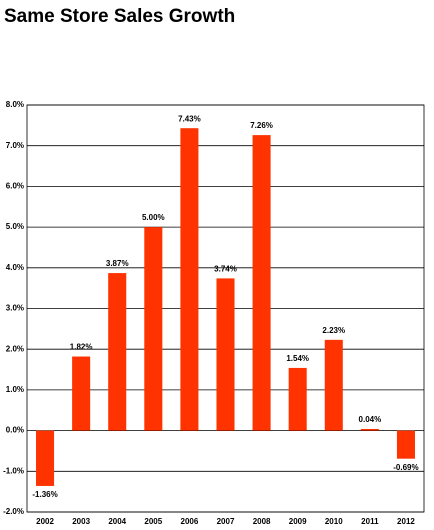 Image resolution: width=434 pixels, height=530 pixels. I want to click on value-label: 1.82%, so click(81, 347).